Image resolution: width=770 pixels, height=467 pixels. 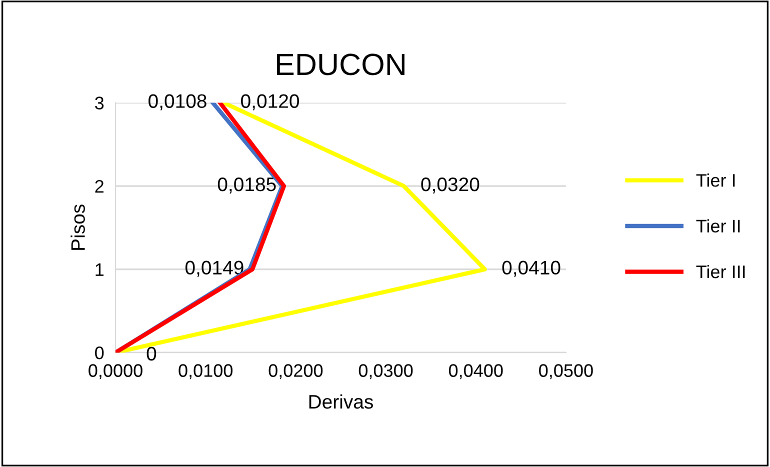 I want to click on y-axis-title: Pisos, so click(x=77, y=227).